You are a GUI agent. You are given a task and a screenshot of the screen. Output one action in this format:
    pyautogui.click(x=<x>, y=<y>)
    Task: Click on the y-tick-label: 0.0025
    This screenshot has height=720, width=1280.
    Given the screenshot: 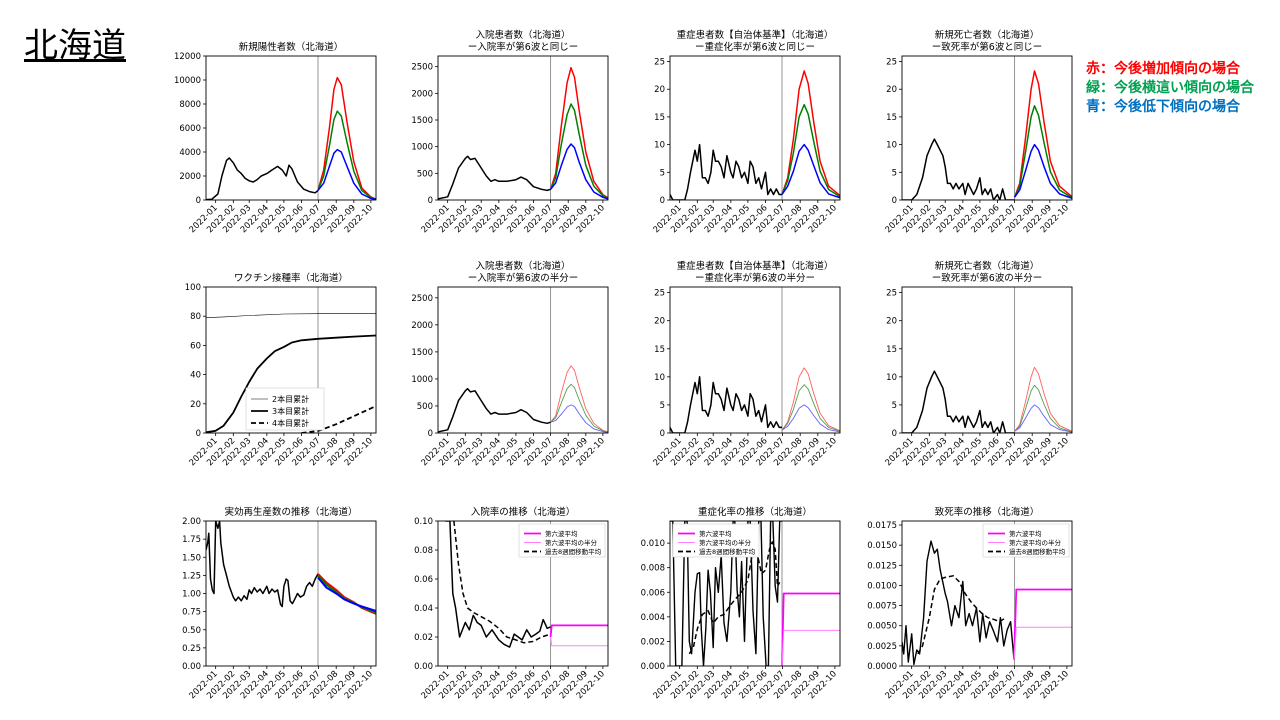 What is the action you would take?
    pyautogui.click(x=882, y=647)
    